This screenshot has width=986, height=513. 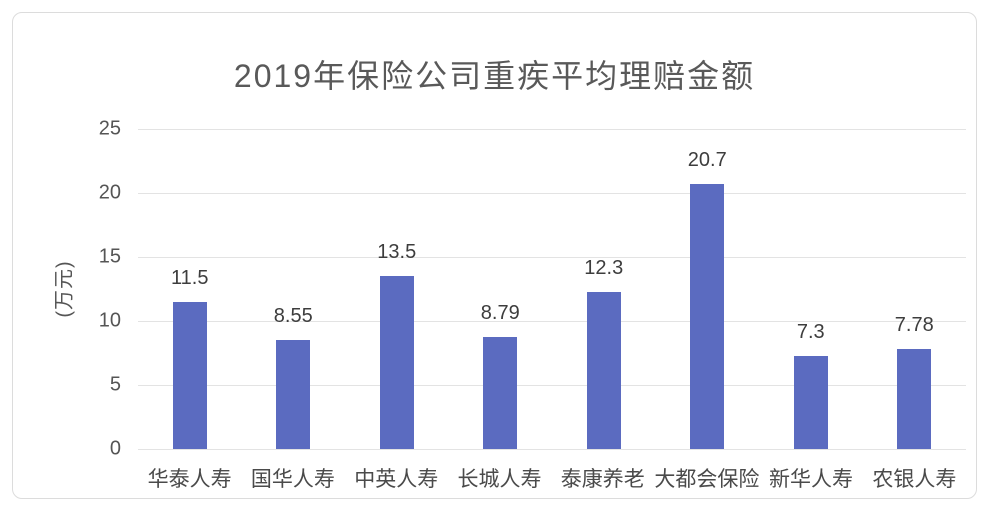 What do you see at coordinates (707, 160) in the screenshot?
I see `bar-value-label: 20.7` at bounding box center [707, 160].